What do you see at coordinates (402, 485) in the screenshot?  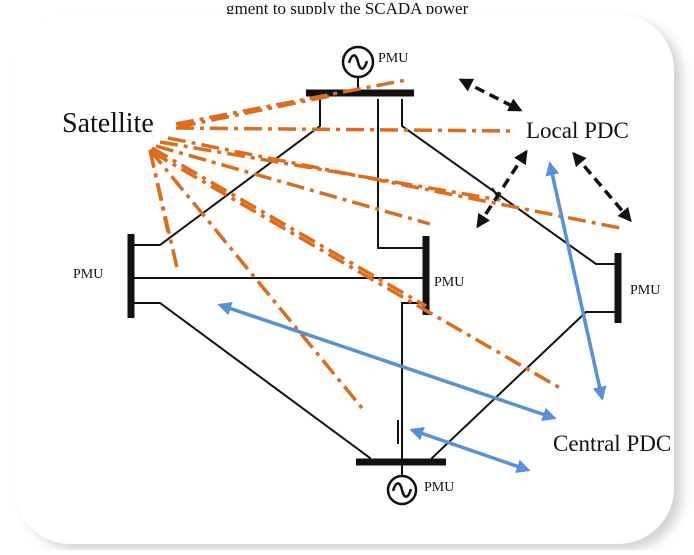 I see `generator-bottom` at bounding box center [402, 485].